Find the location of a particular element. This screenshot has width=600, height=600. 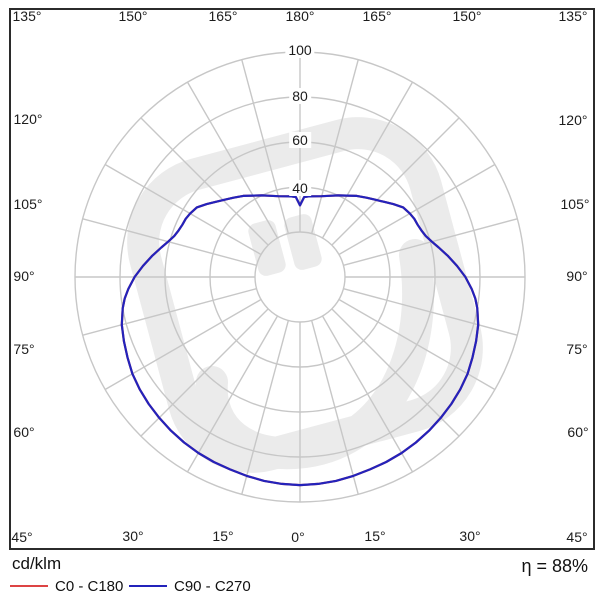

unit-label: cd/klm is located at coordinates (37, 563).